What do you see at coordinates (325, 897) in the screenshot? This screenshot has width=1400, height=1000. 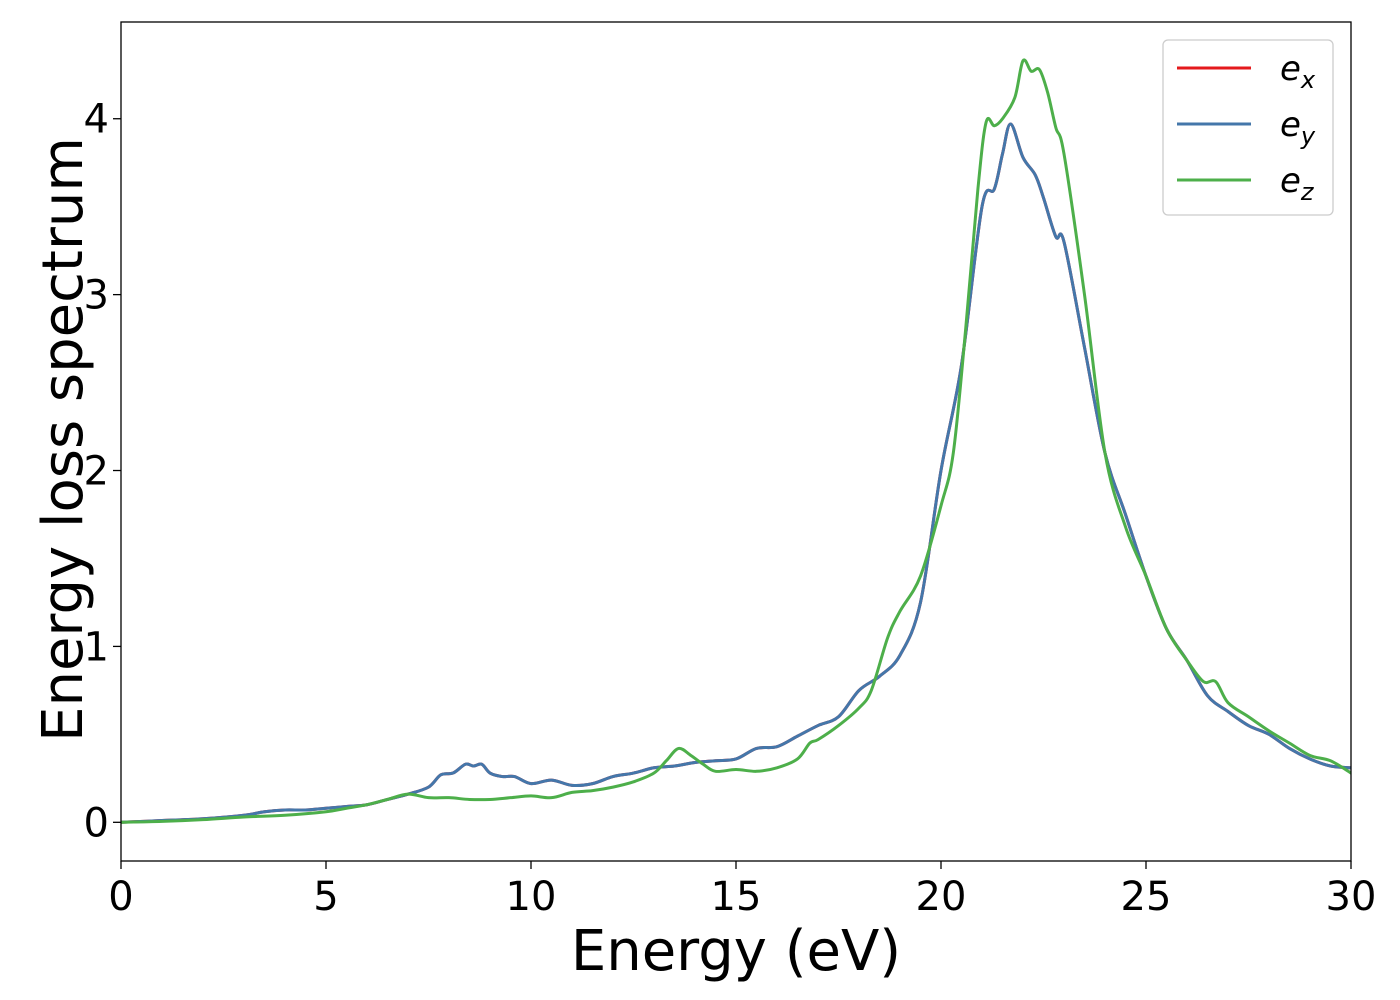 I see `x-tick-label: 5` at bounding box center [325, 897].